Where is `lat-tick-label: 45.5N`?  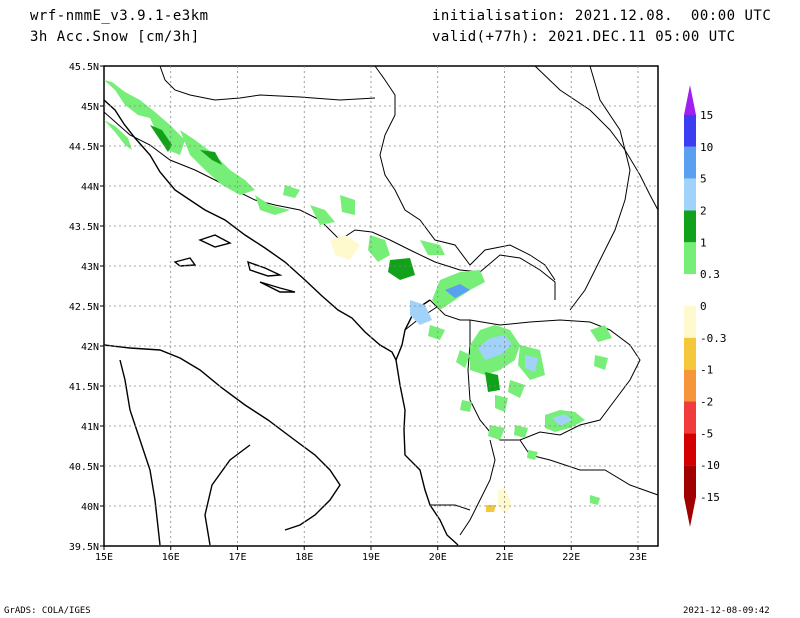
lat-tick-label: 45.5N is located at coordinates (84, 67).